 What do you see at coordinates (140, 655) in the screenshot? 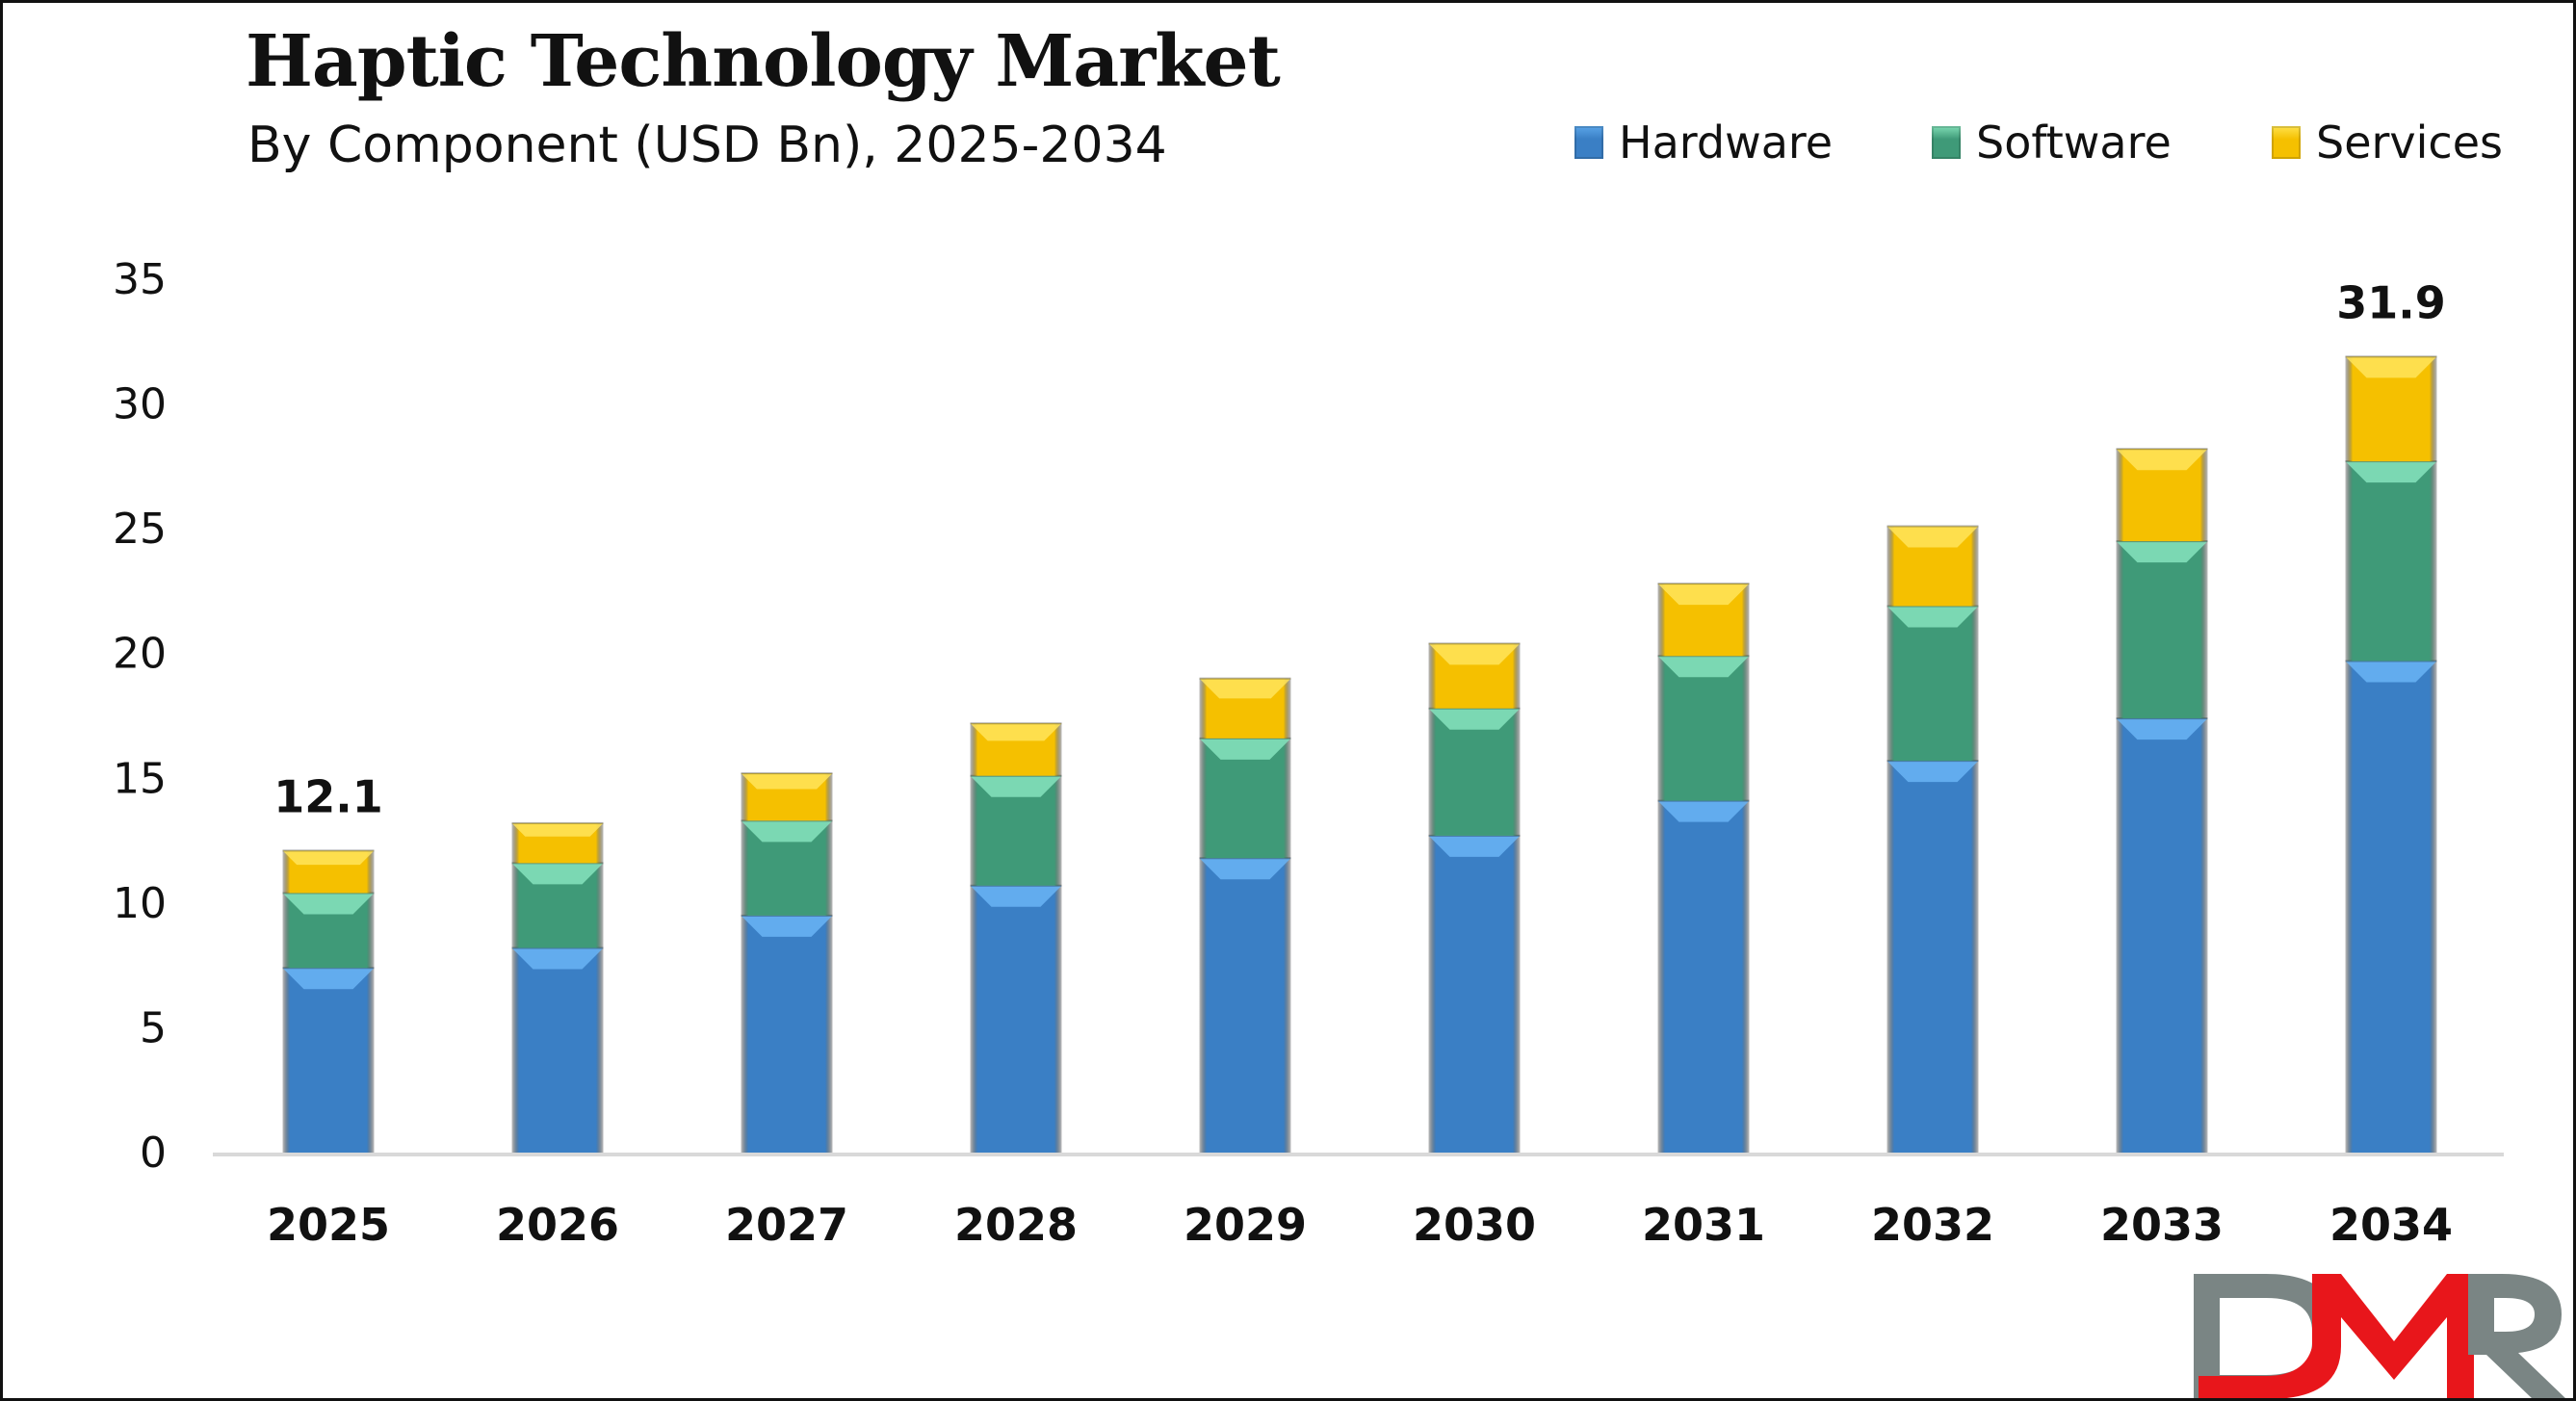
I see `y-tick-label: 20` at bounding box center [140, 655].